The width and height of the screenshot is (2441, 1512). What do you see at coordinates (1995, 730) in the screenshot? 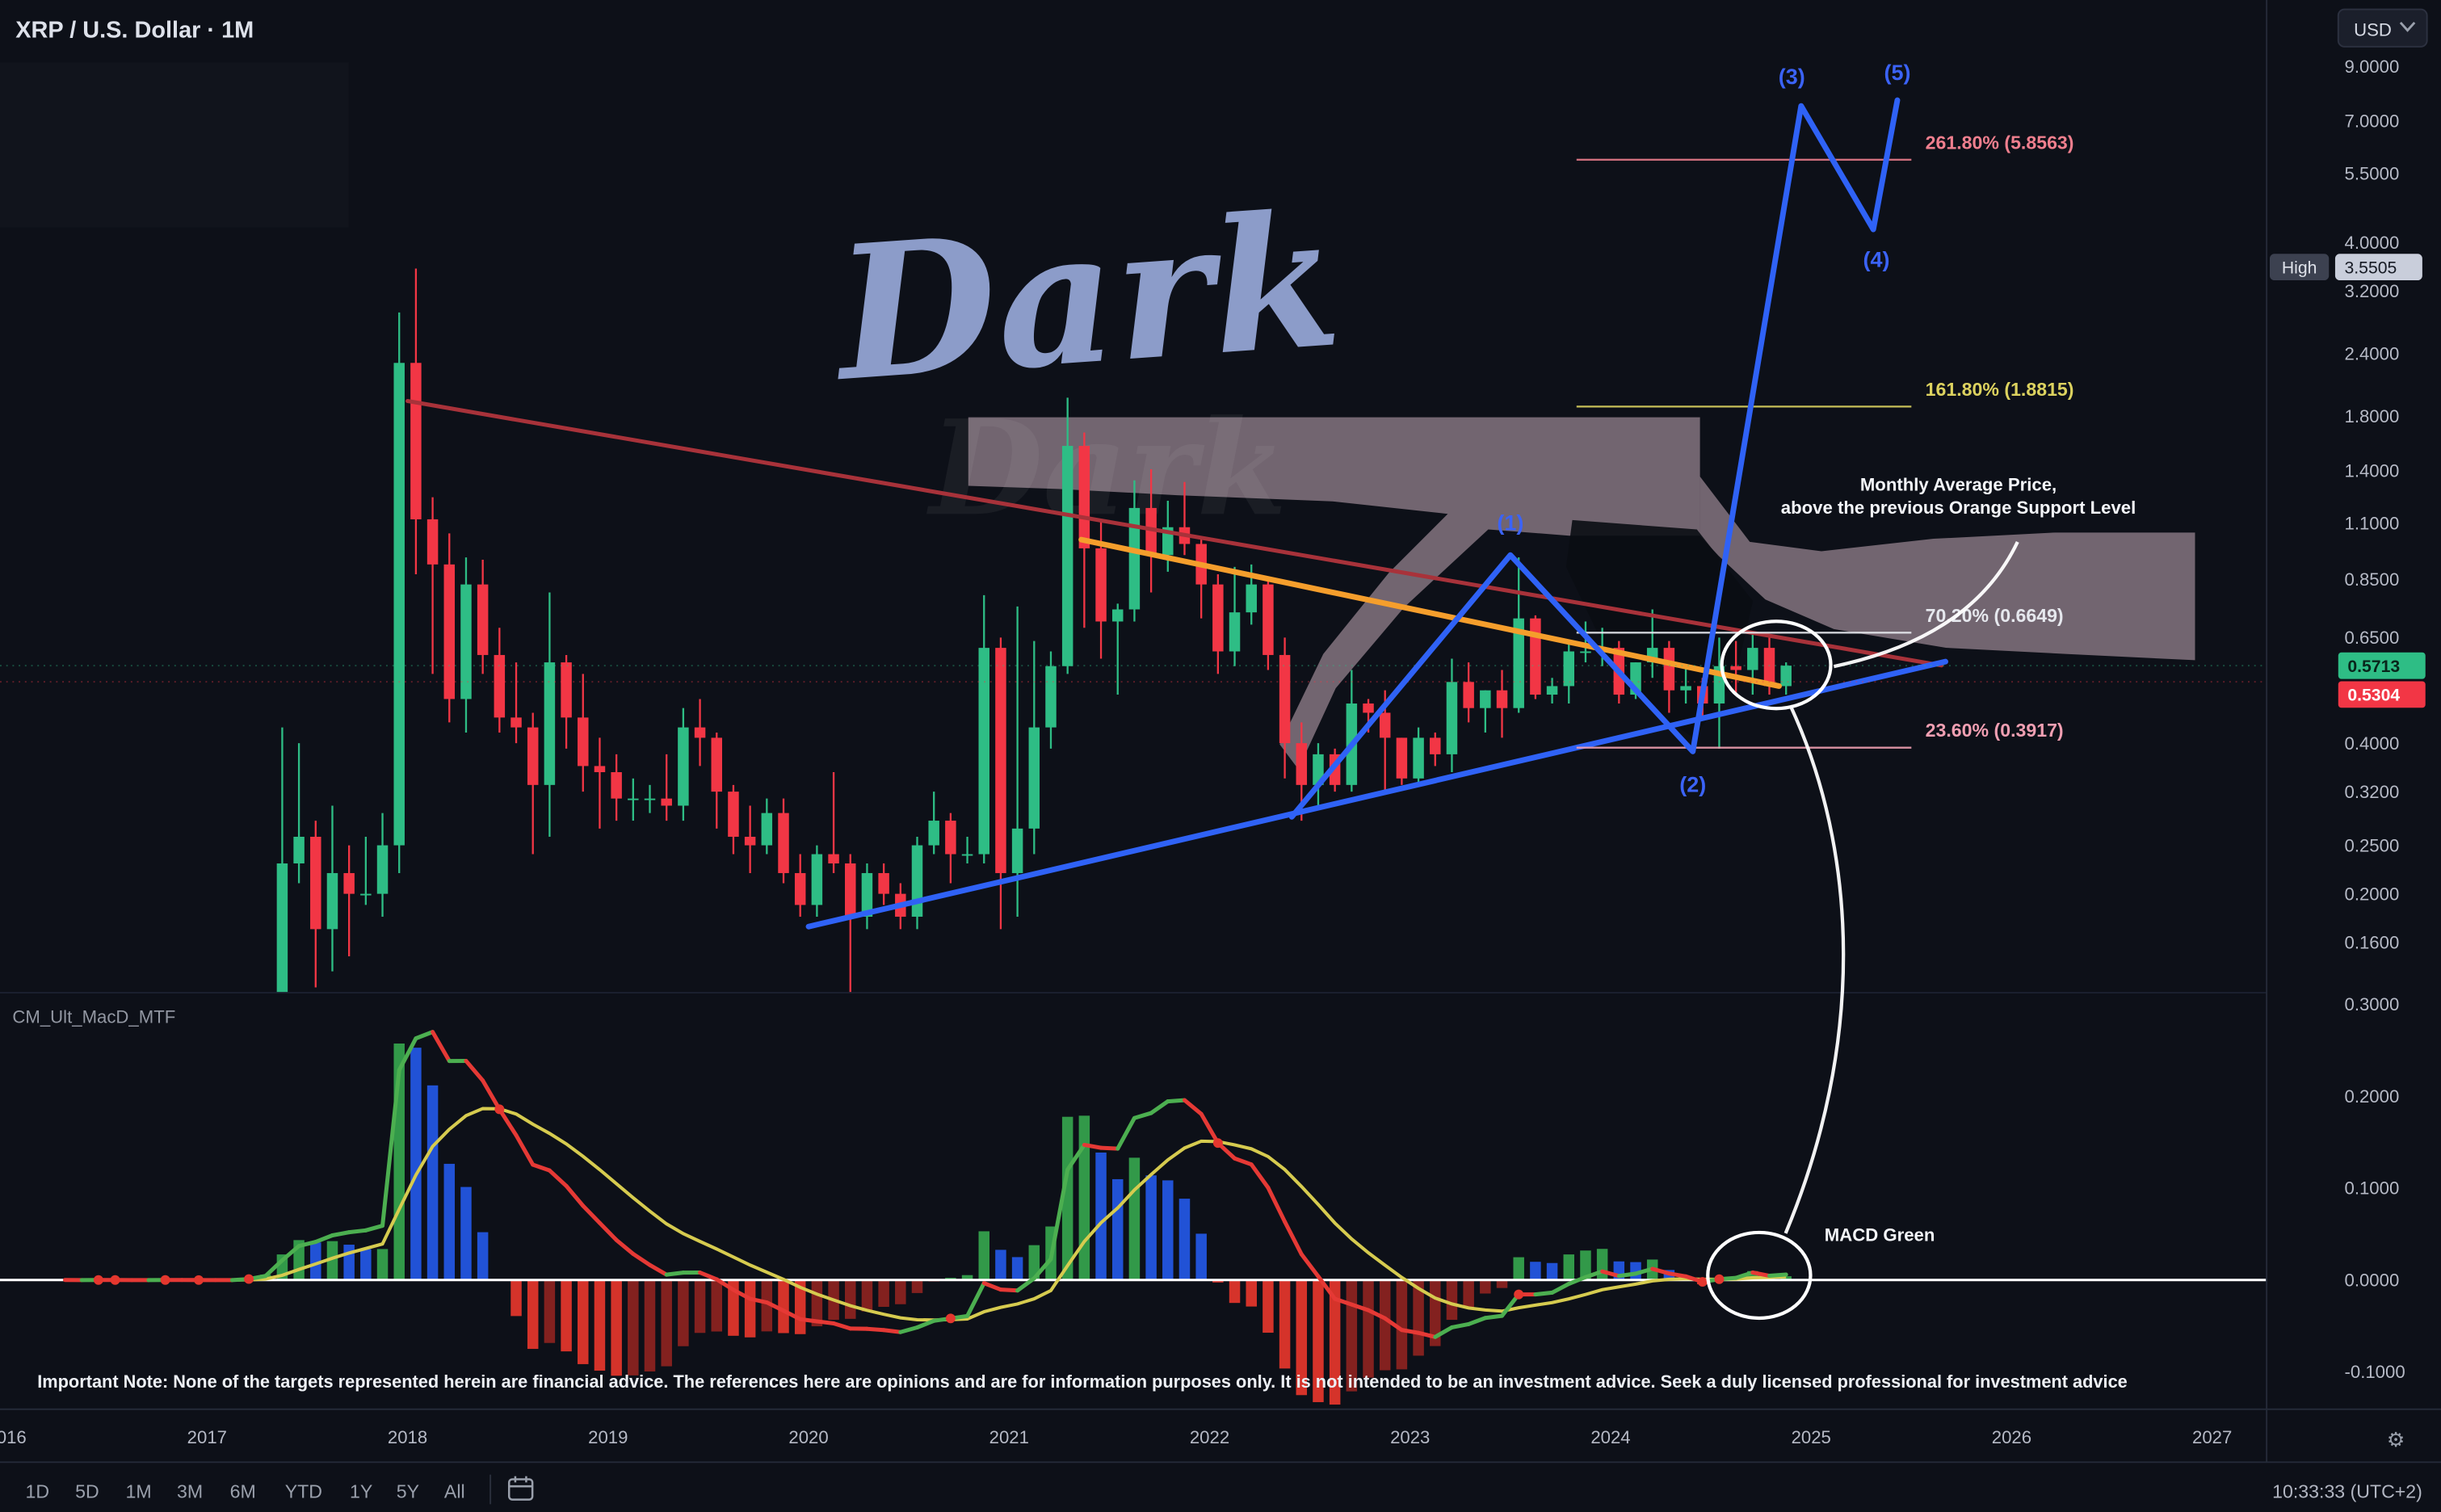
I see `fib-level-label: 23.60% (0.3917)` at bounding box center [1995, 730].